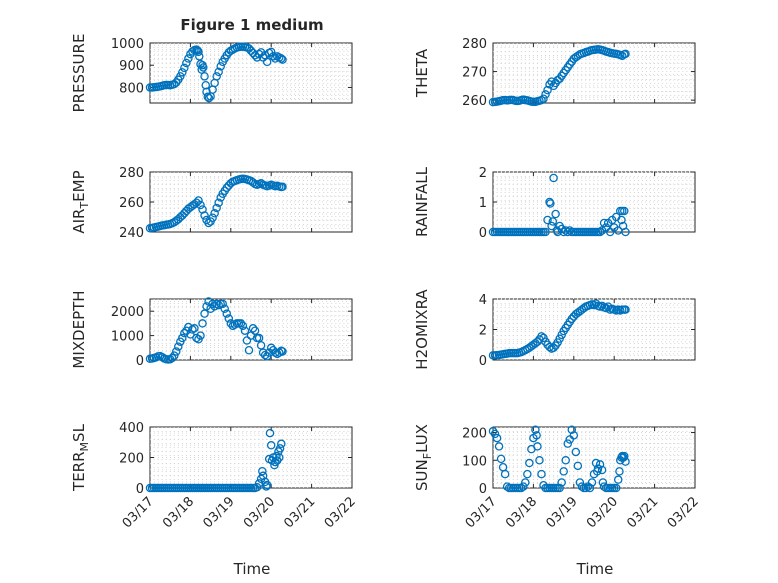 The width and height of the screenshot is (778, 583). What do you see at coordinates (422, 329) in the screenshot?
I see `y-axis-label: H2OMIXRA` at bounding box center [422, 329].